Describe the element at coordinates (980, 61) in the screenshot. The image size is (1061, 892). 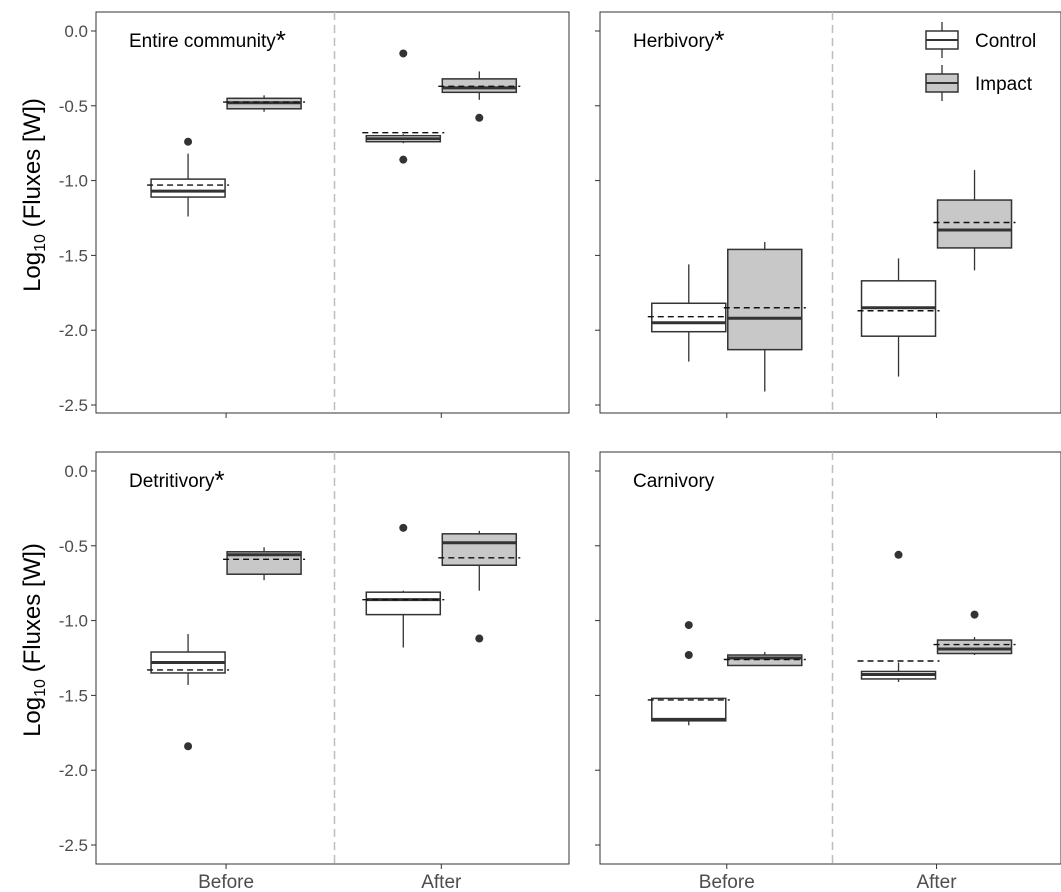
I see `legend: Control Impact` at that location.